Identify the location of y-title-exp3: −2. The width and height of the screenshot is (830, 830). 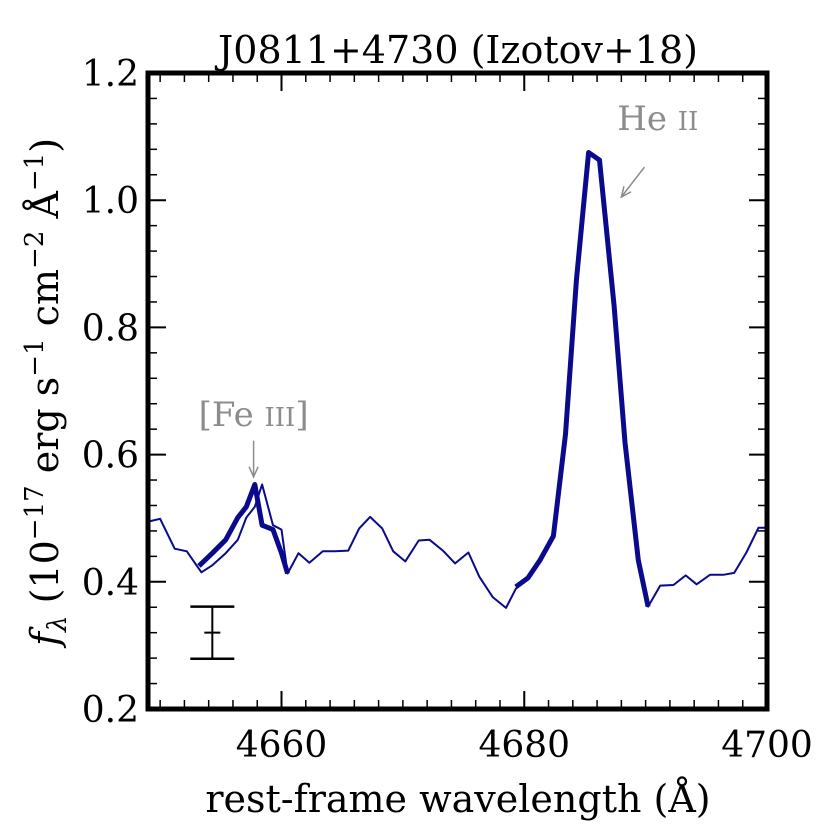
(35, 250).